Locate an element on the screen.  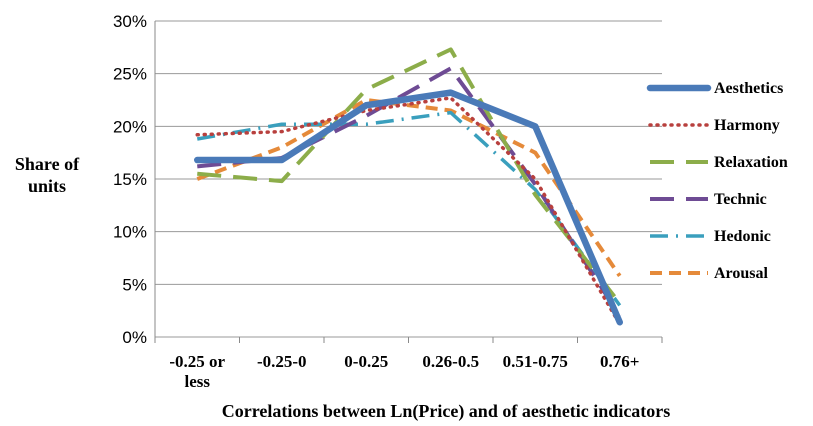
y-axis-ticks: 0% 5% 10% 15% 20% 25% 30% is located at coordinates (130, 179).